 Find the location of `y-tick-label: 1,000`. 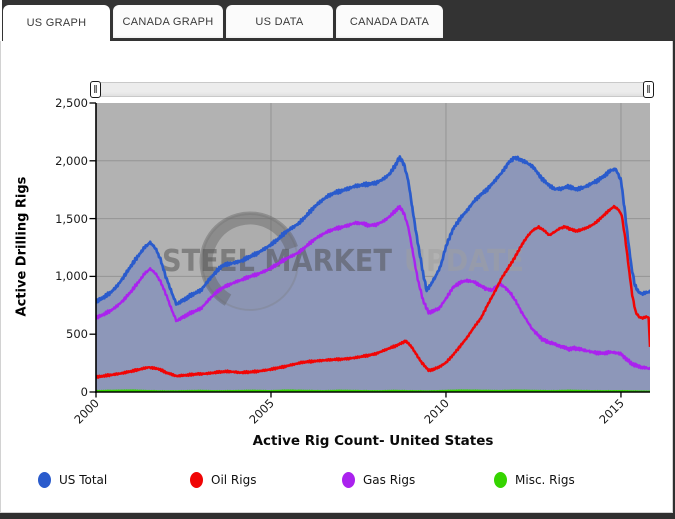

y-tick-label: 1,000 is located at coordinates (71, 276).